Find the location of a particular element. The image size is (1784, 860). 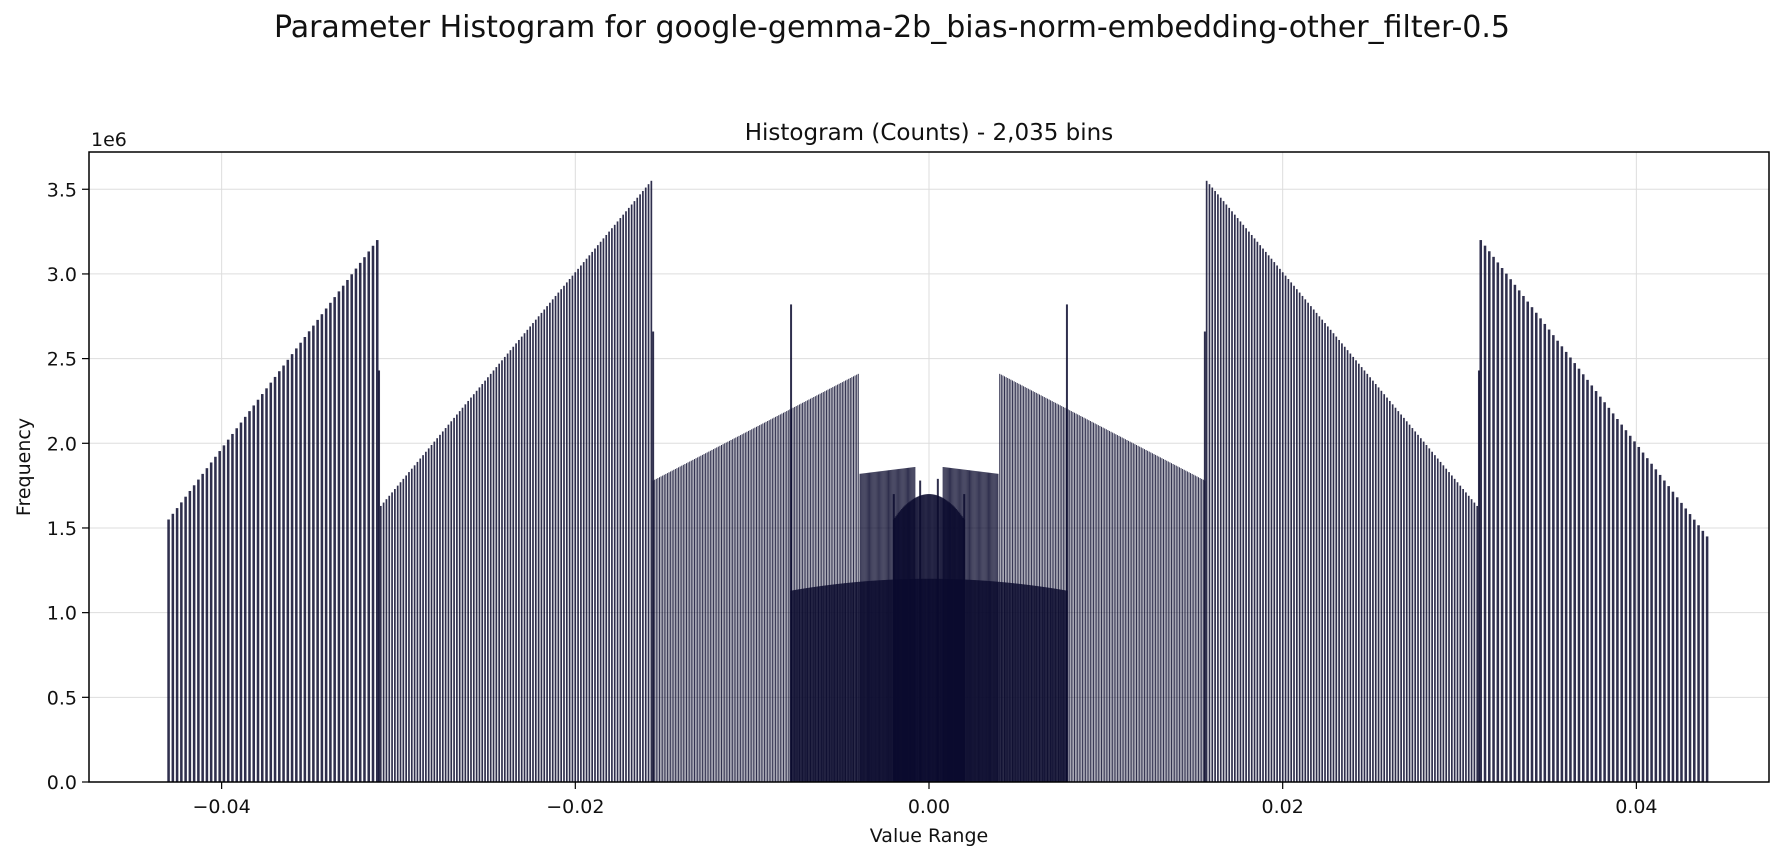

x-axis-label: Value Range is located at coordinates (929, 836).